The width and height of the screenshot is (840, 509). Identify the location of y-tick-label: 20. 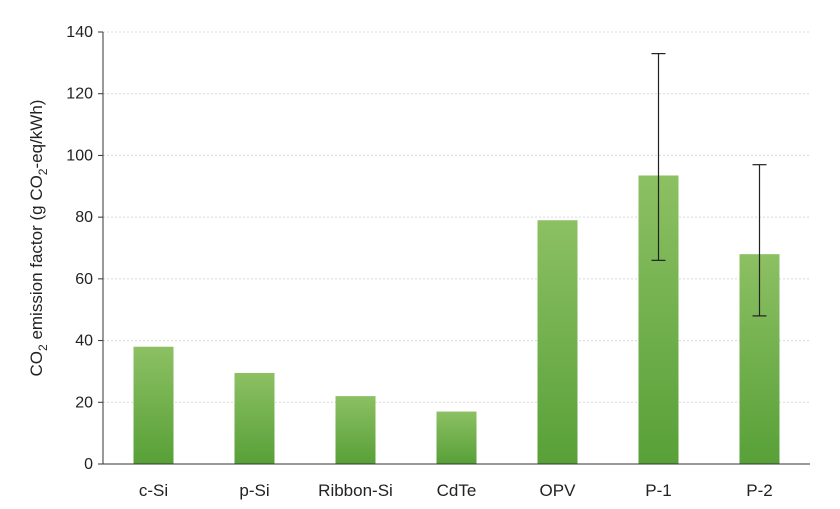
(84, 402).